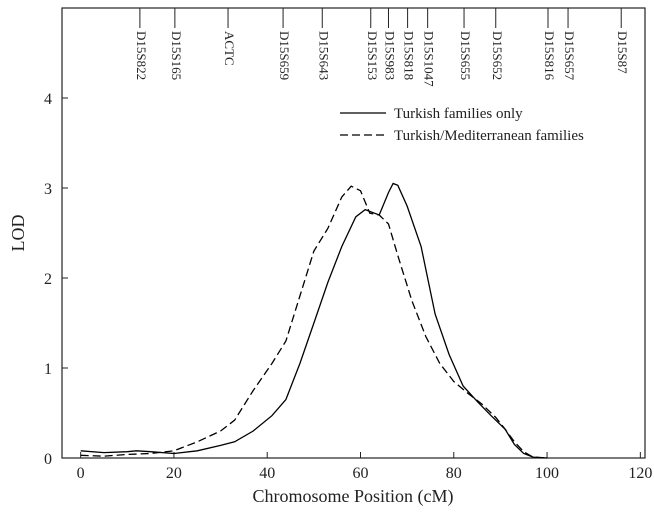  Describe the element at coordinates (547, 473) in the screenshot. I see `x-tick-label: 100` at that location.